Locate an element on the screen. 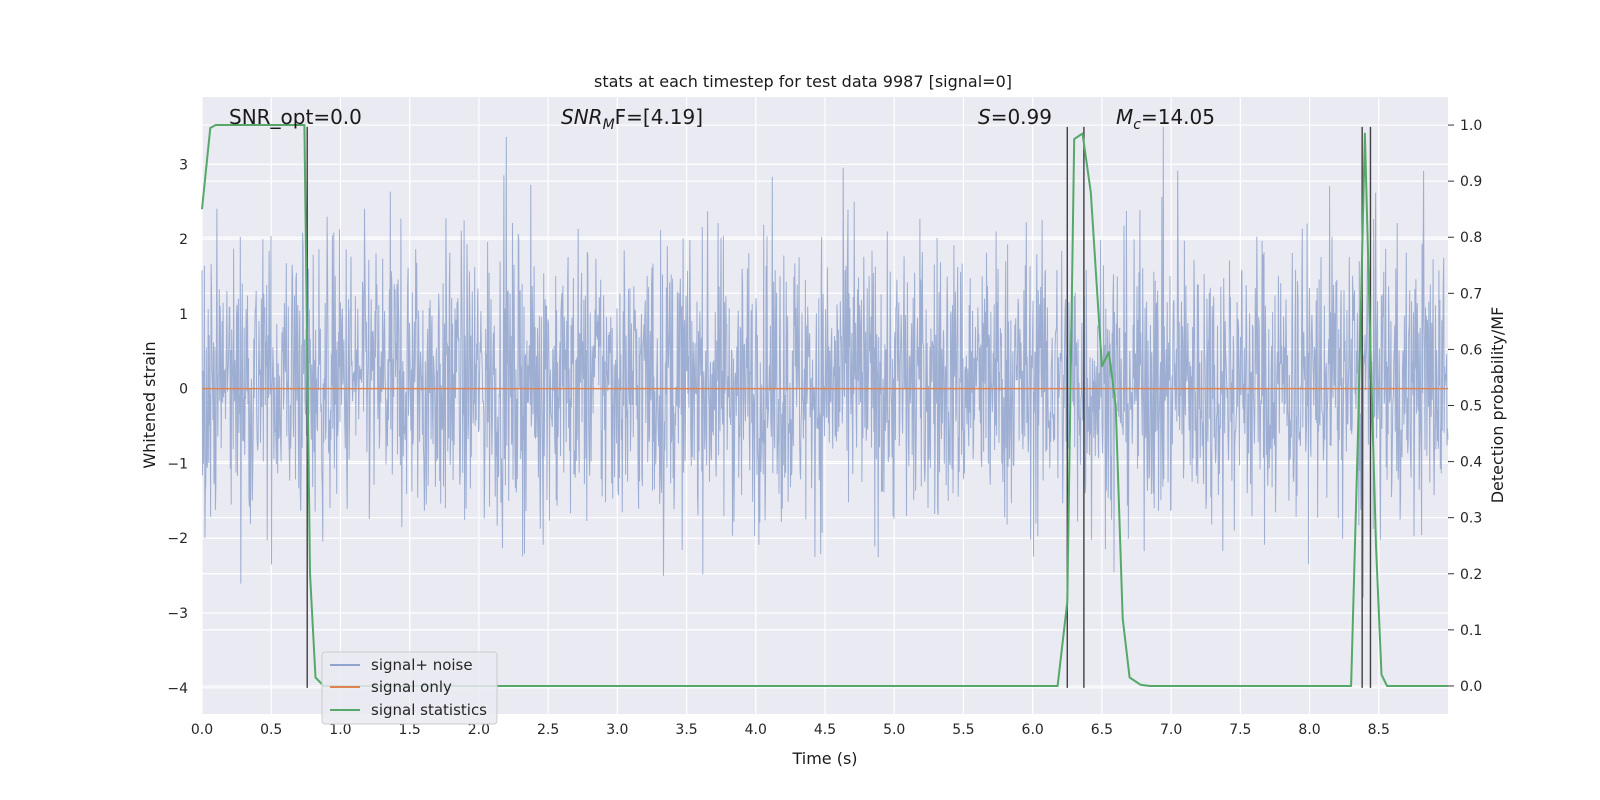  x-tick-label: 3.5 is located at coordinates (686, 730).